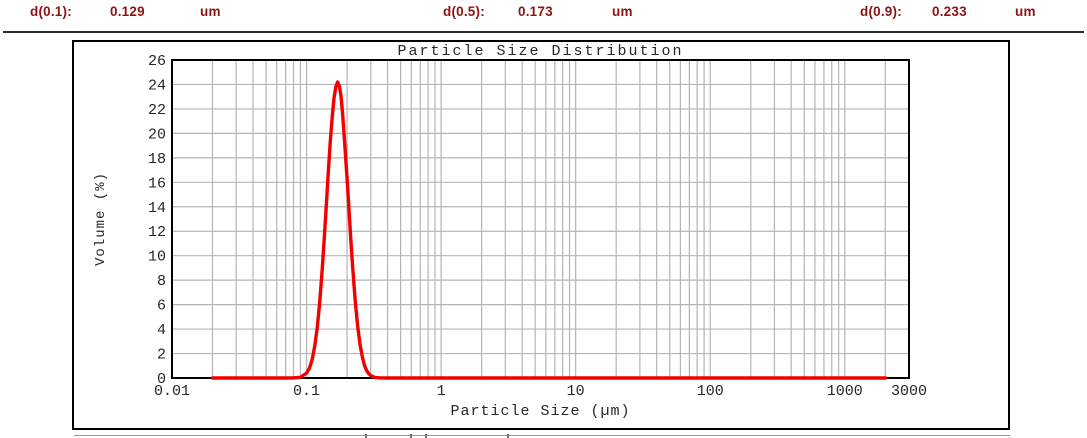 The image size is (1087, 438). What do you see at coordinates (441, 391) in the screenshot?
I see `x-tick-label: 1` at bounding box center [441, 391].